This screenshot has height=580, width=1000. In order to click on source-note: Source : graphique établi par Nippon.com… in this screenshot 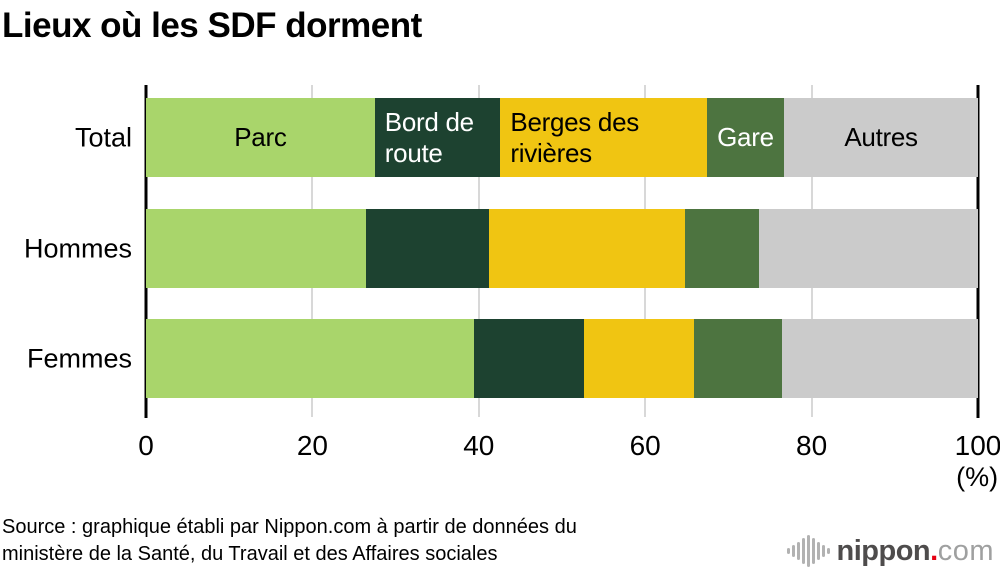, I will do `click(289, 541)`.